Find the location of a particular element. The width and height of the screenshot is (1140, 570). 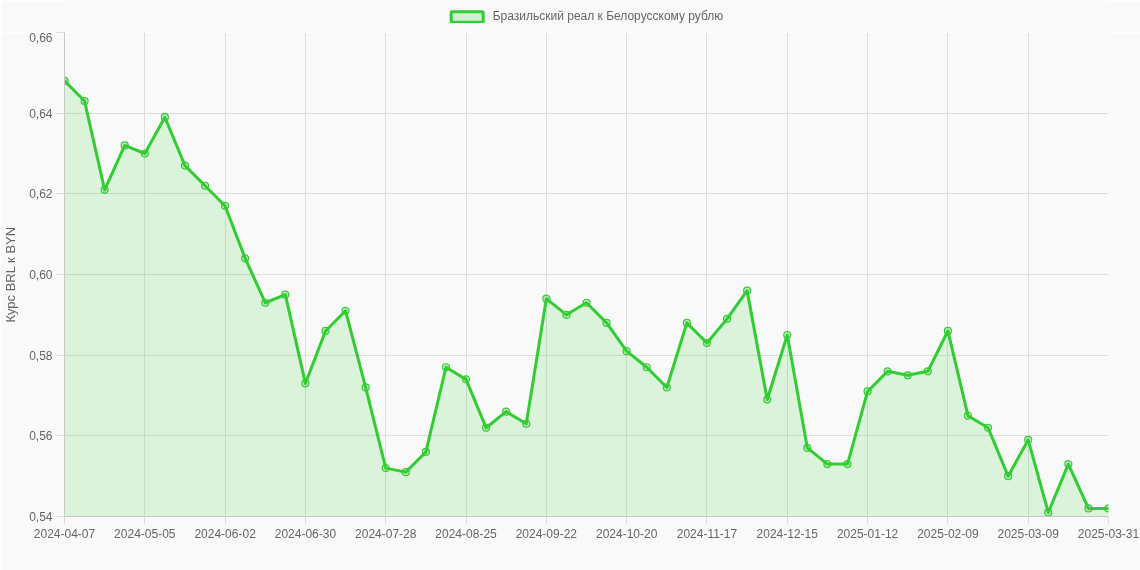

y-tick-label: 0,56 is located at coordinates (41, 436).